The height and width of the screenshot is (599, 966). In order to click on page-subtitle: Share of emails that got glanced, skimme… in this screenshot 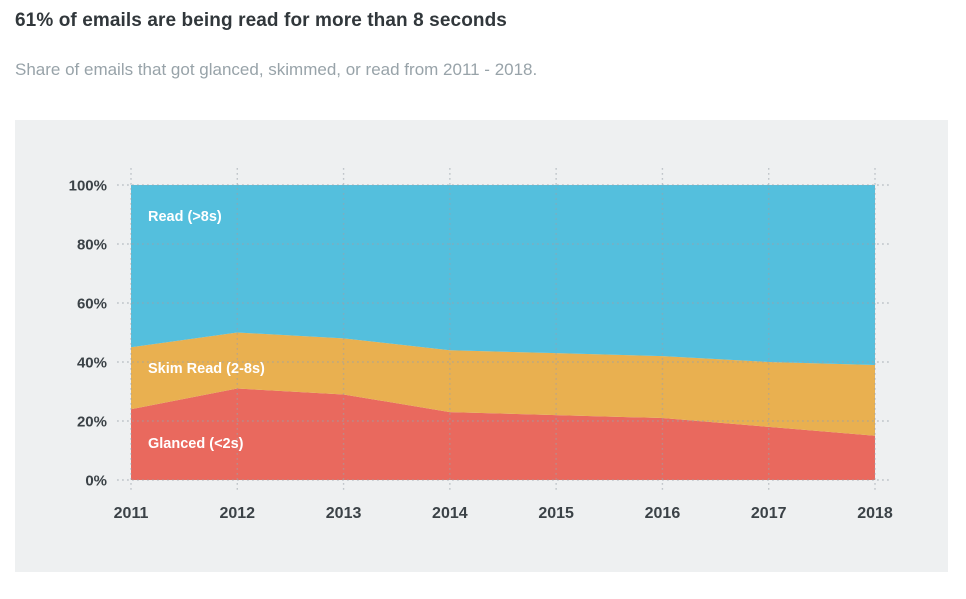, I will do `click(276, 69)`.